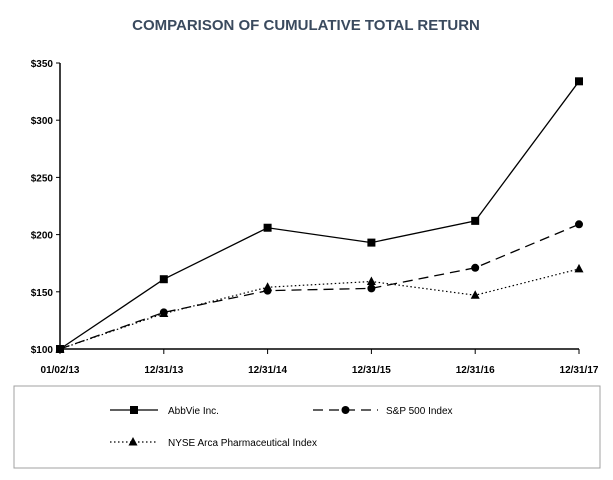 This screenshot has width=613, height=480. I want to click on legend-item: NYSE Arca Pharmaceutical Index, so click(213, 443).